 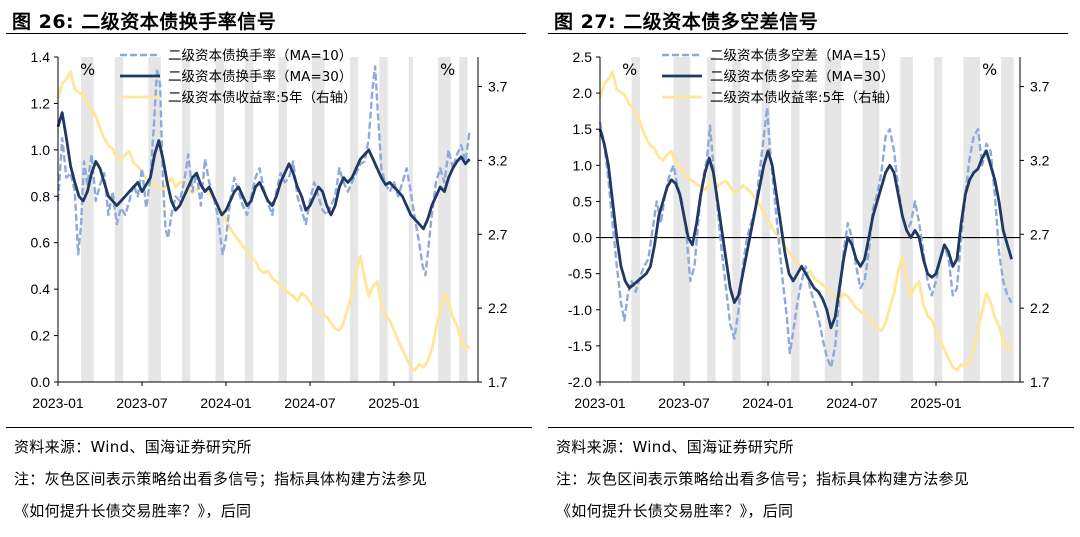 I want to click on y-tick-label-left: 2.0, so click(x=583, y=93).